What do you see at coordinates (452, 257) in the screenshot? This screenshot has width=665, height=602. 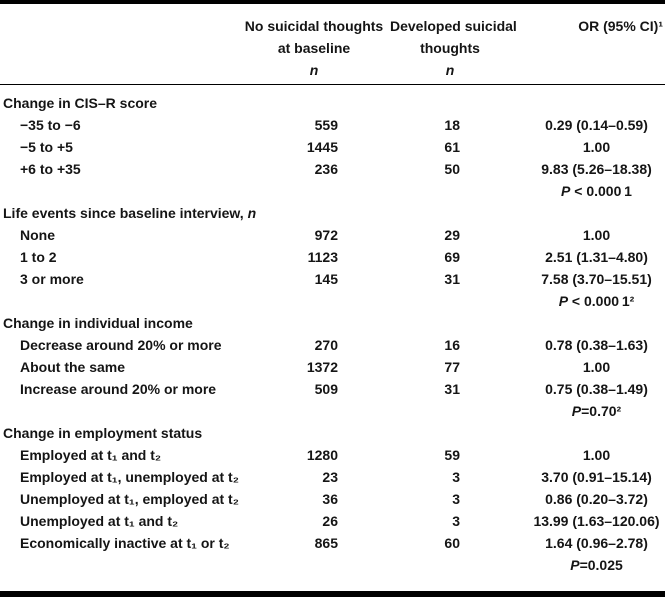 I see `n-developed-value: 69` at bounding box center [452, 257].